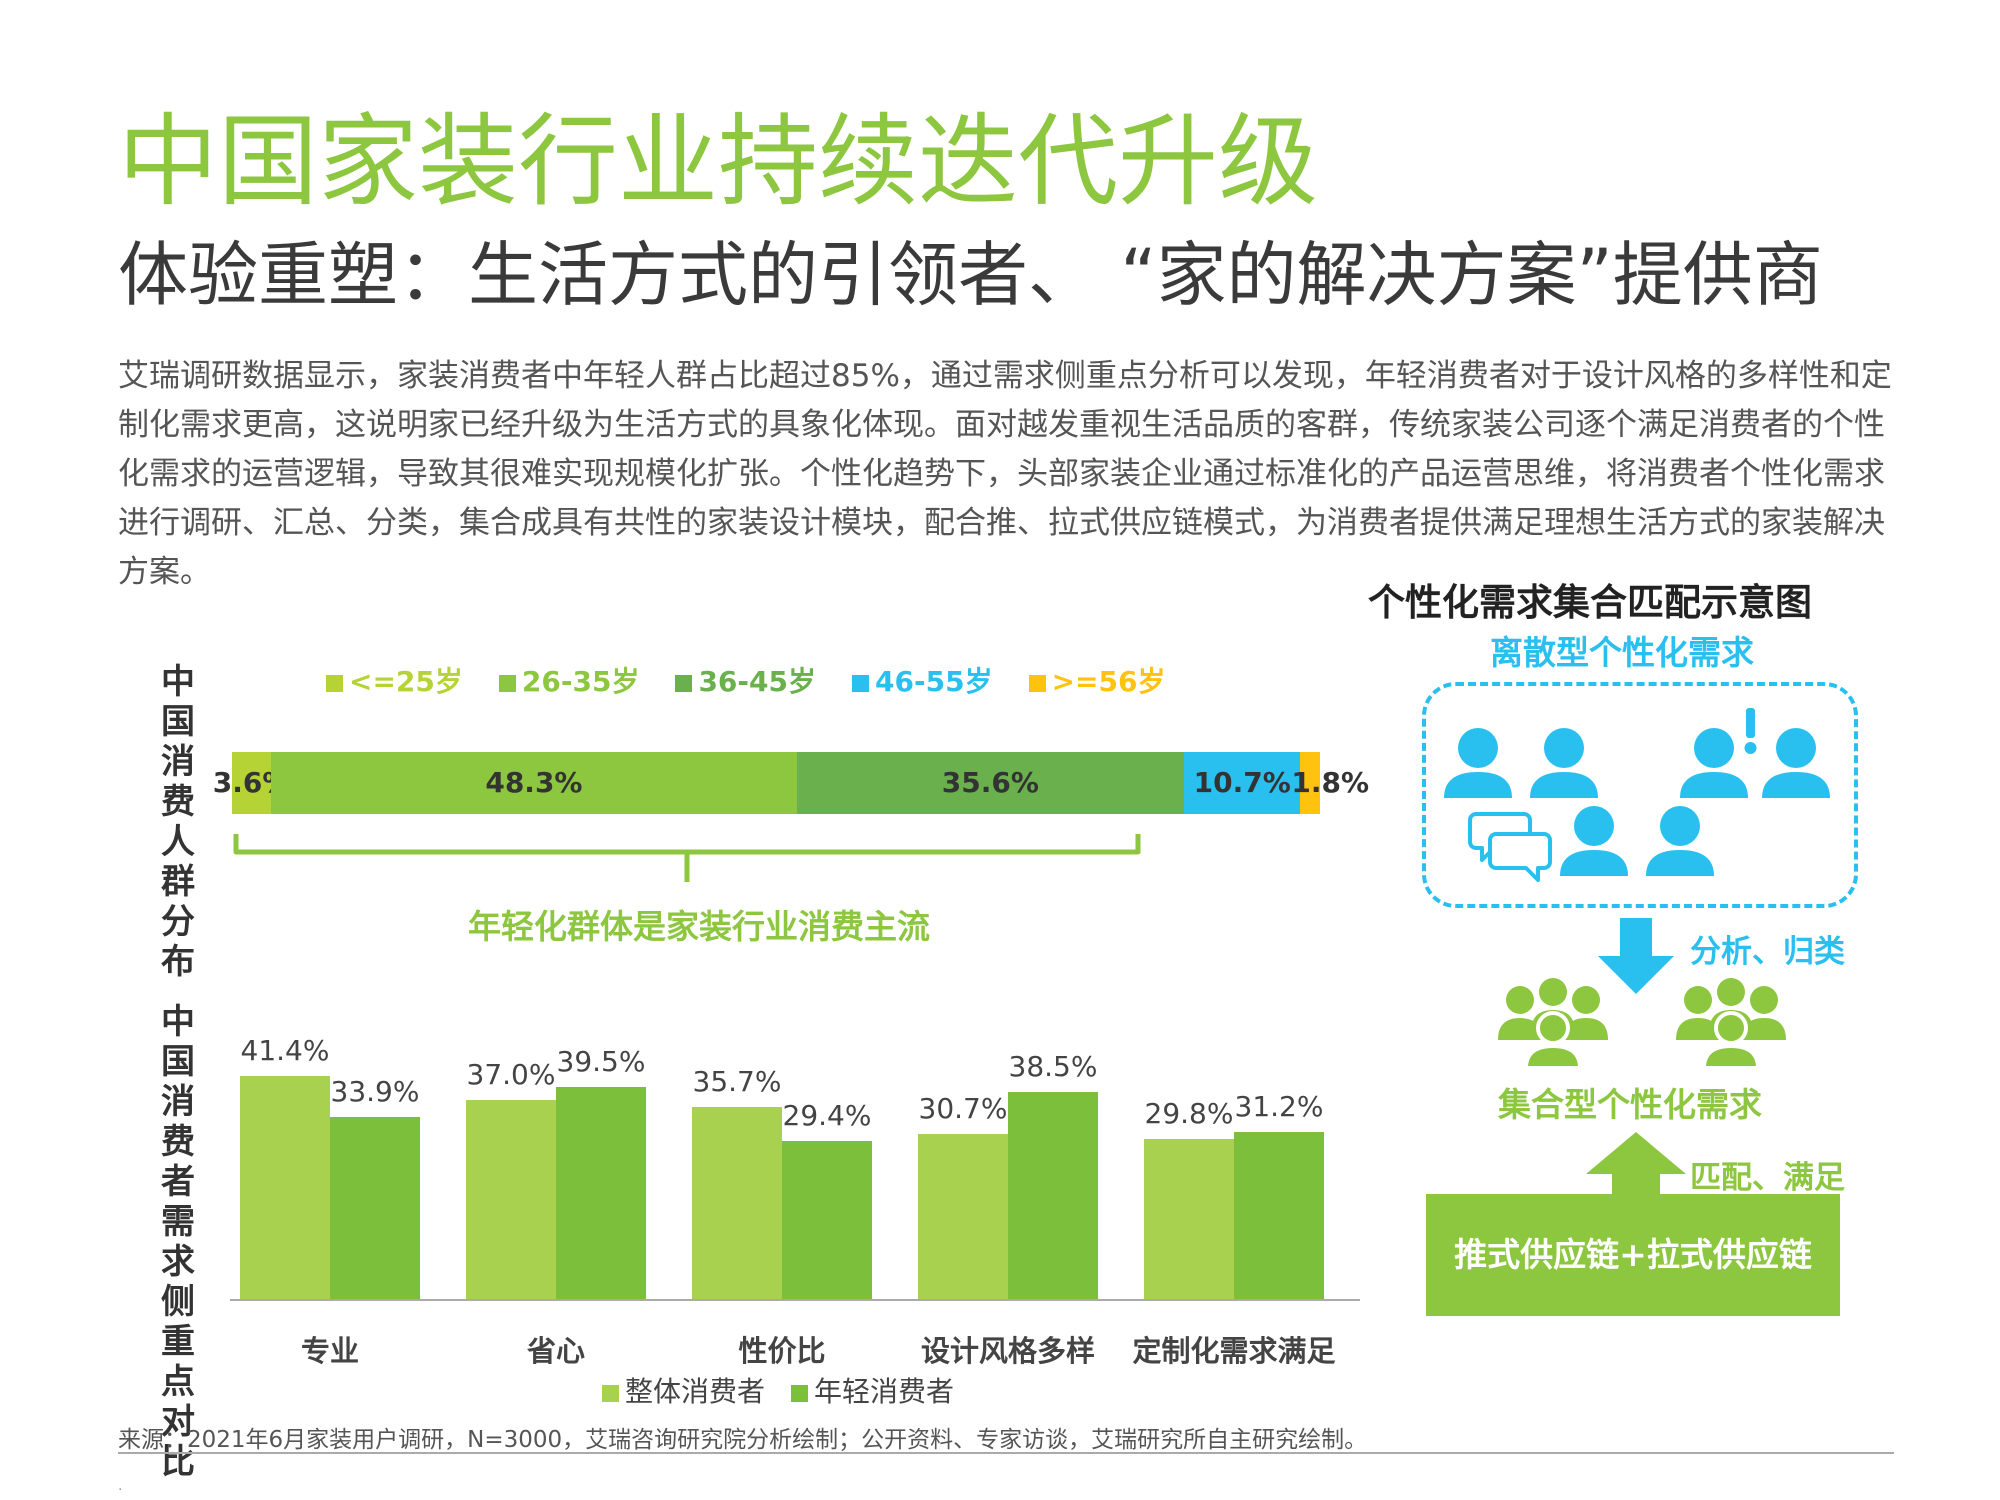 This screenshot has width=2000, height=1500. What do you see at coordinates (695, 1391) in the screenshot?
I see `legend-label: 整体消费者` at bounding box center [695, 1391].